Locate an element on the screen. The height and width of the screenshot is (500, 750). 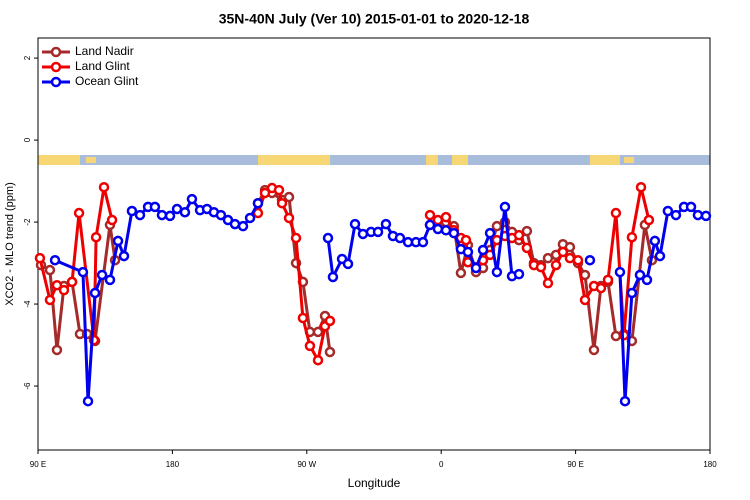
y-axis-label: XCO2 - MLO trend (ppm) is located at coordinates (10, 243).